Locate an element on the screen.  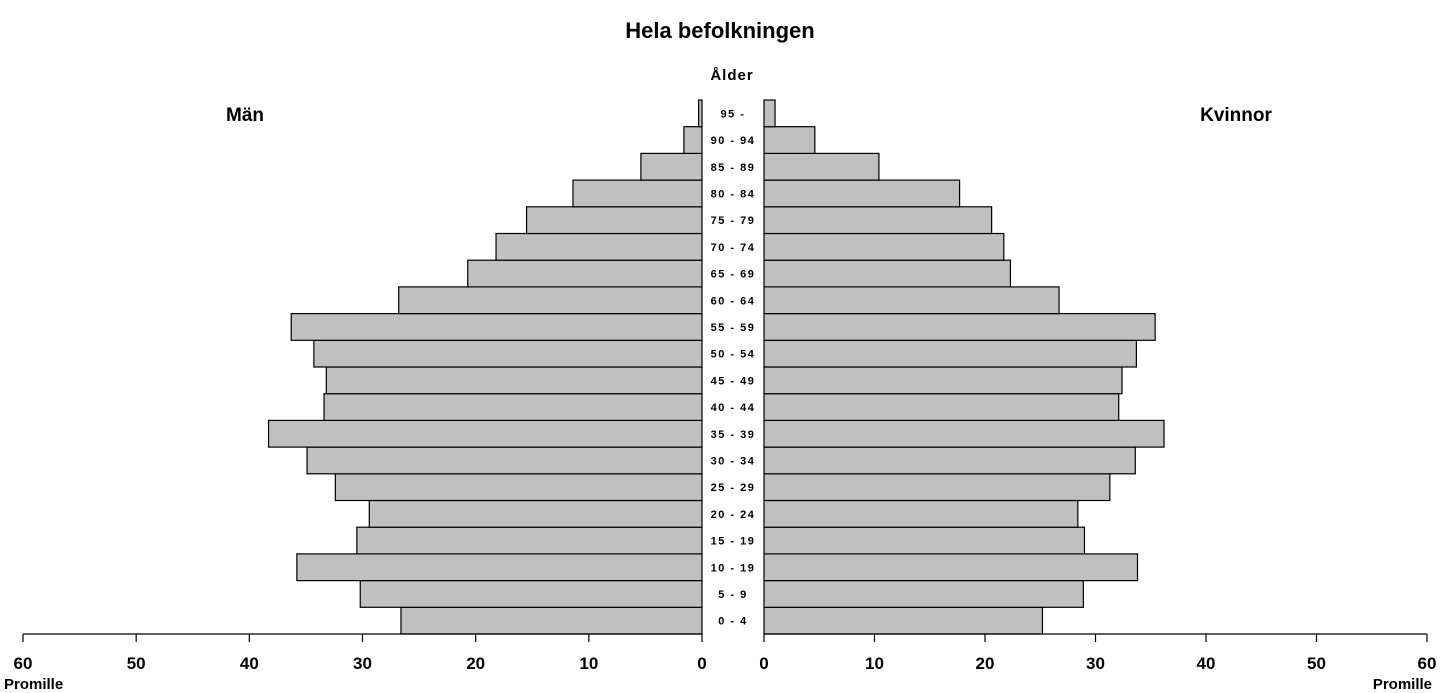
bar-women-95- is located at coordinates (769, 113).